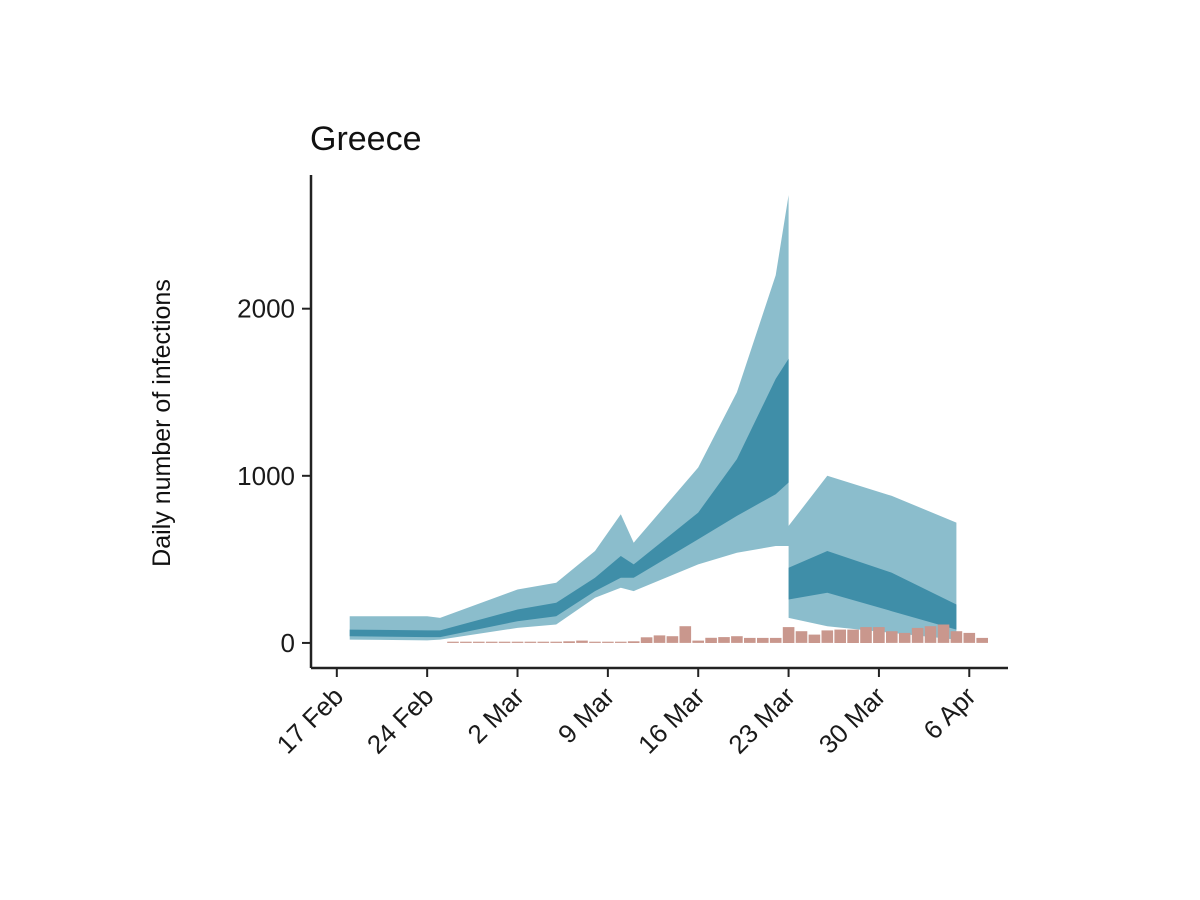 The height and width of the screenshot is (900, 1200). What do you see at coordinates (162, 423) in the screenshot?
I see `y-axis-label: Daily number of infections` at bounding box center [162, 423].